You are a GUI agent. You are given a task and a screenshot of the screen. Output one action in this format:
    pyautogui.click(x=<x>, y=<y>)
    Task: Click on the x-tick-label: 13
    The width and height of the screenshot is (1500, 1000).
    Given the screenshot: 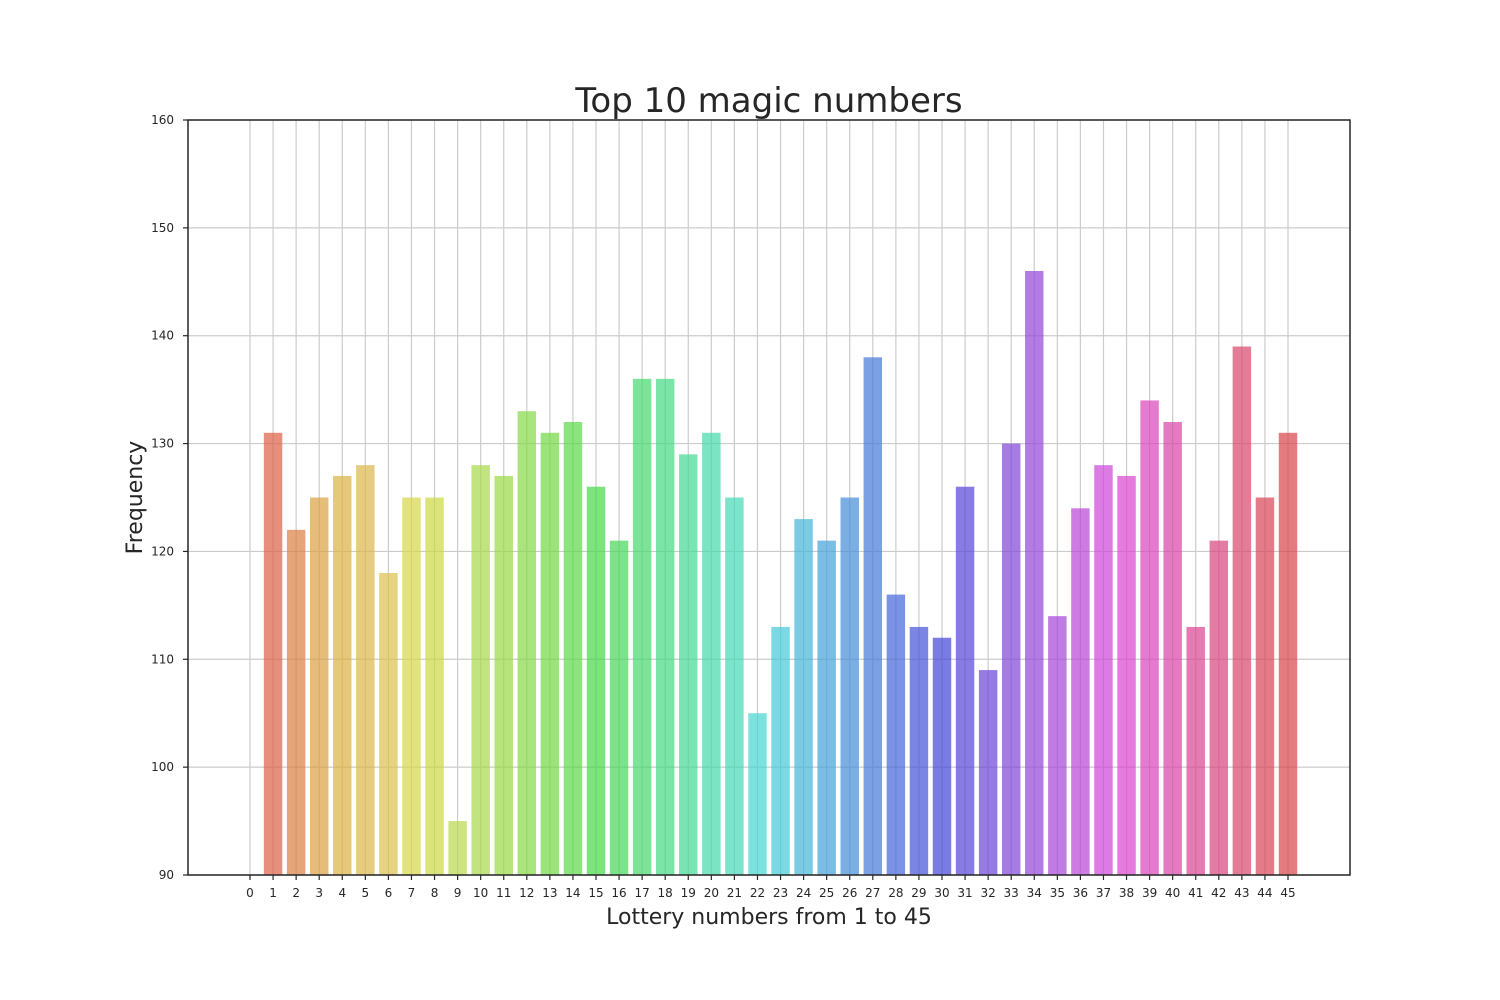 What is the action you would take?
    pyautogui.click(x=549, y=893)
    